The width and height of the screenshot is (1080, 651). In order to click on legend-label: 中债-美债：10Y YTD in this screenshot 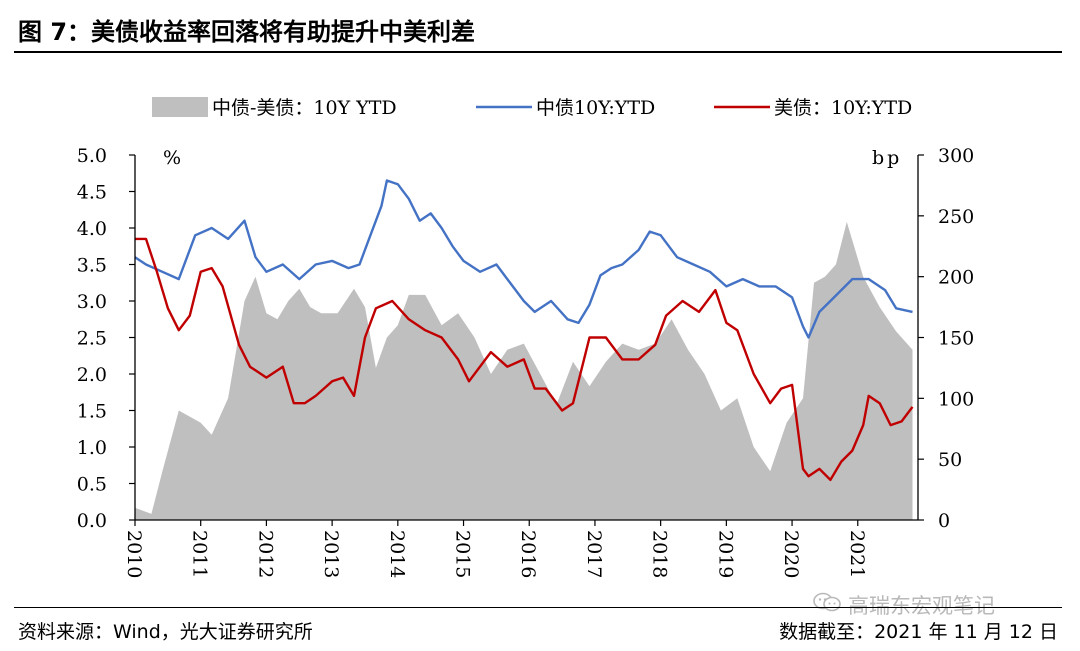, I will do `click(304, 108)`.